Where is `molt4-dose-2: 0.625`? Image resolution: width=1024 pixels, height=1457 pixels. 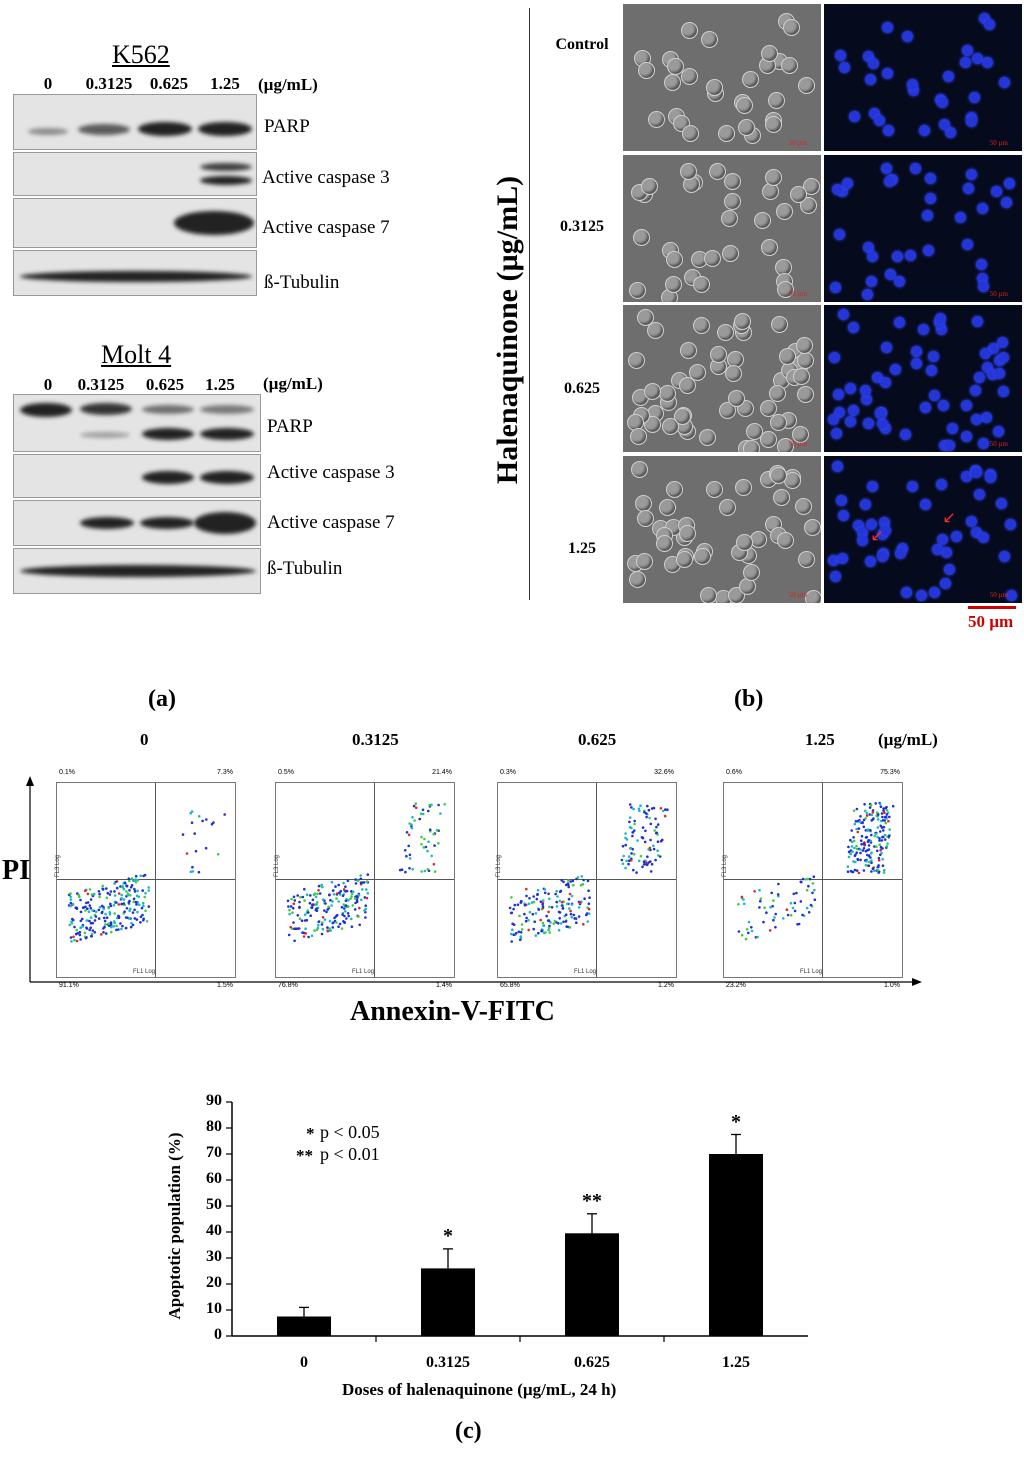 molt4-dose-2: 0.625 is located at coordinates (165, 384).